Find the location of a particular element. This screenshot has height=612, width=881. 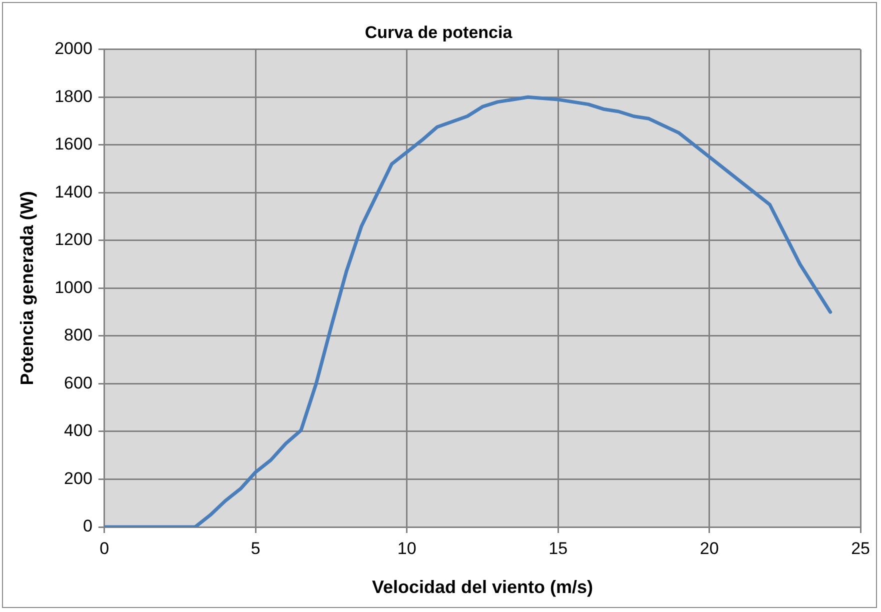

y-axis-title: Potencia generada (W) is located at coordinates (26, 288).